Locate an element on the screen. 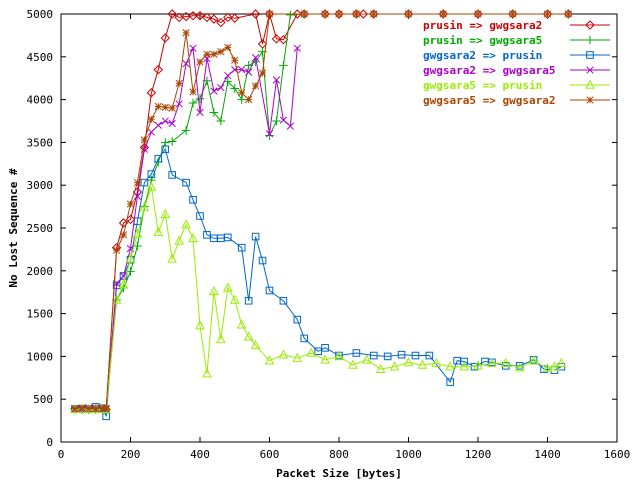 The image size is (640, 480). legend-item: gwgsara5 => prusin is located at coordinates (516, 85).